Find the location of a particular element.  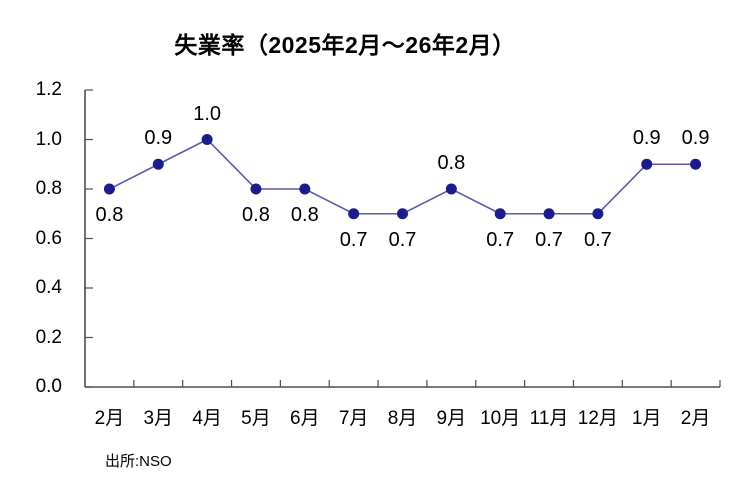

y-tick-label: 1.0 is located at coordinates (48, 139).